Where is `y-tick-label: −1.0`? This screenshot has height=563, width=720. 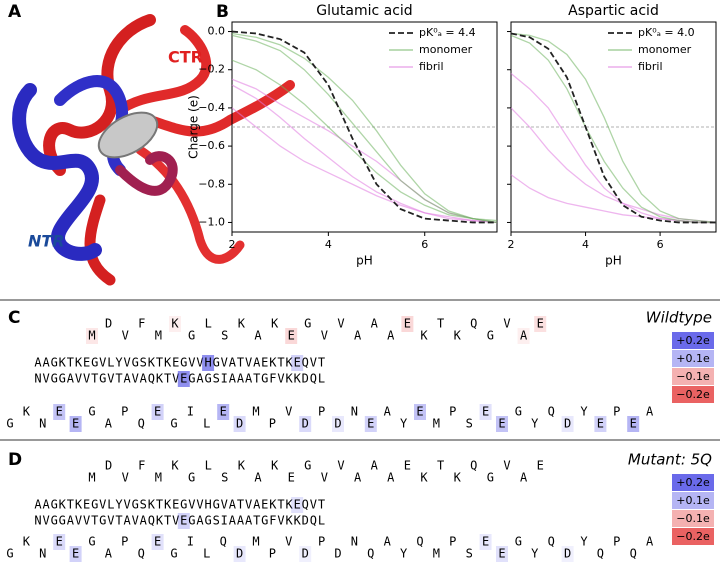 y-tick-label: −1.0 is located at coordinates (211, 221).